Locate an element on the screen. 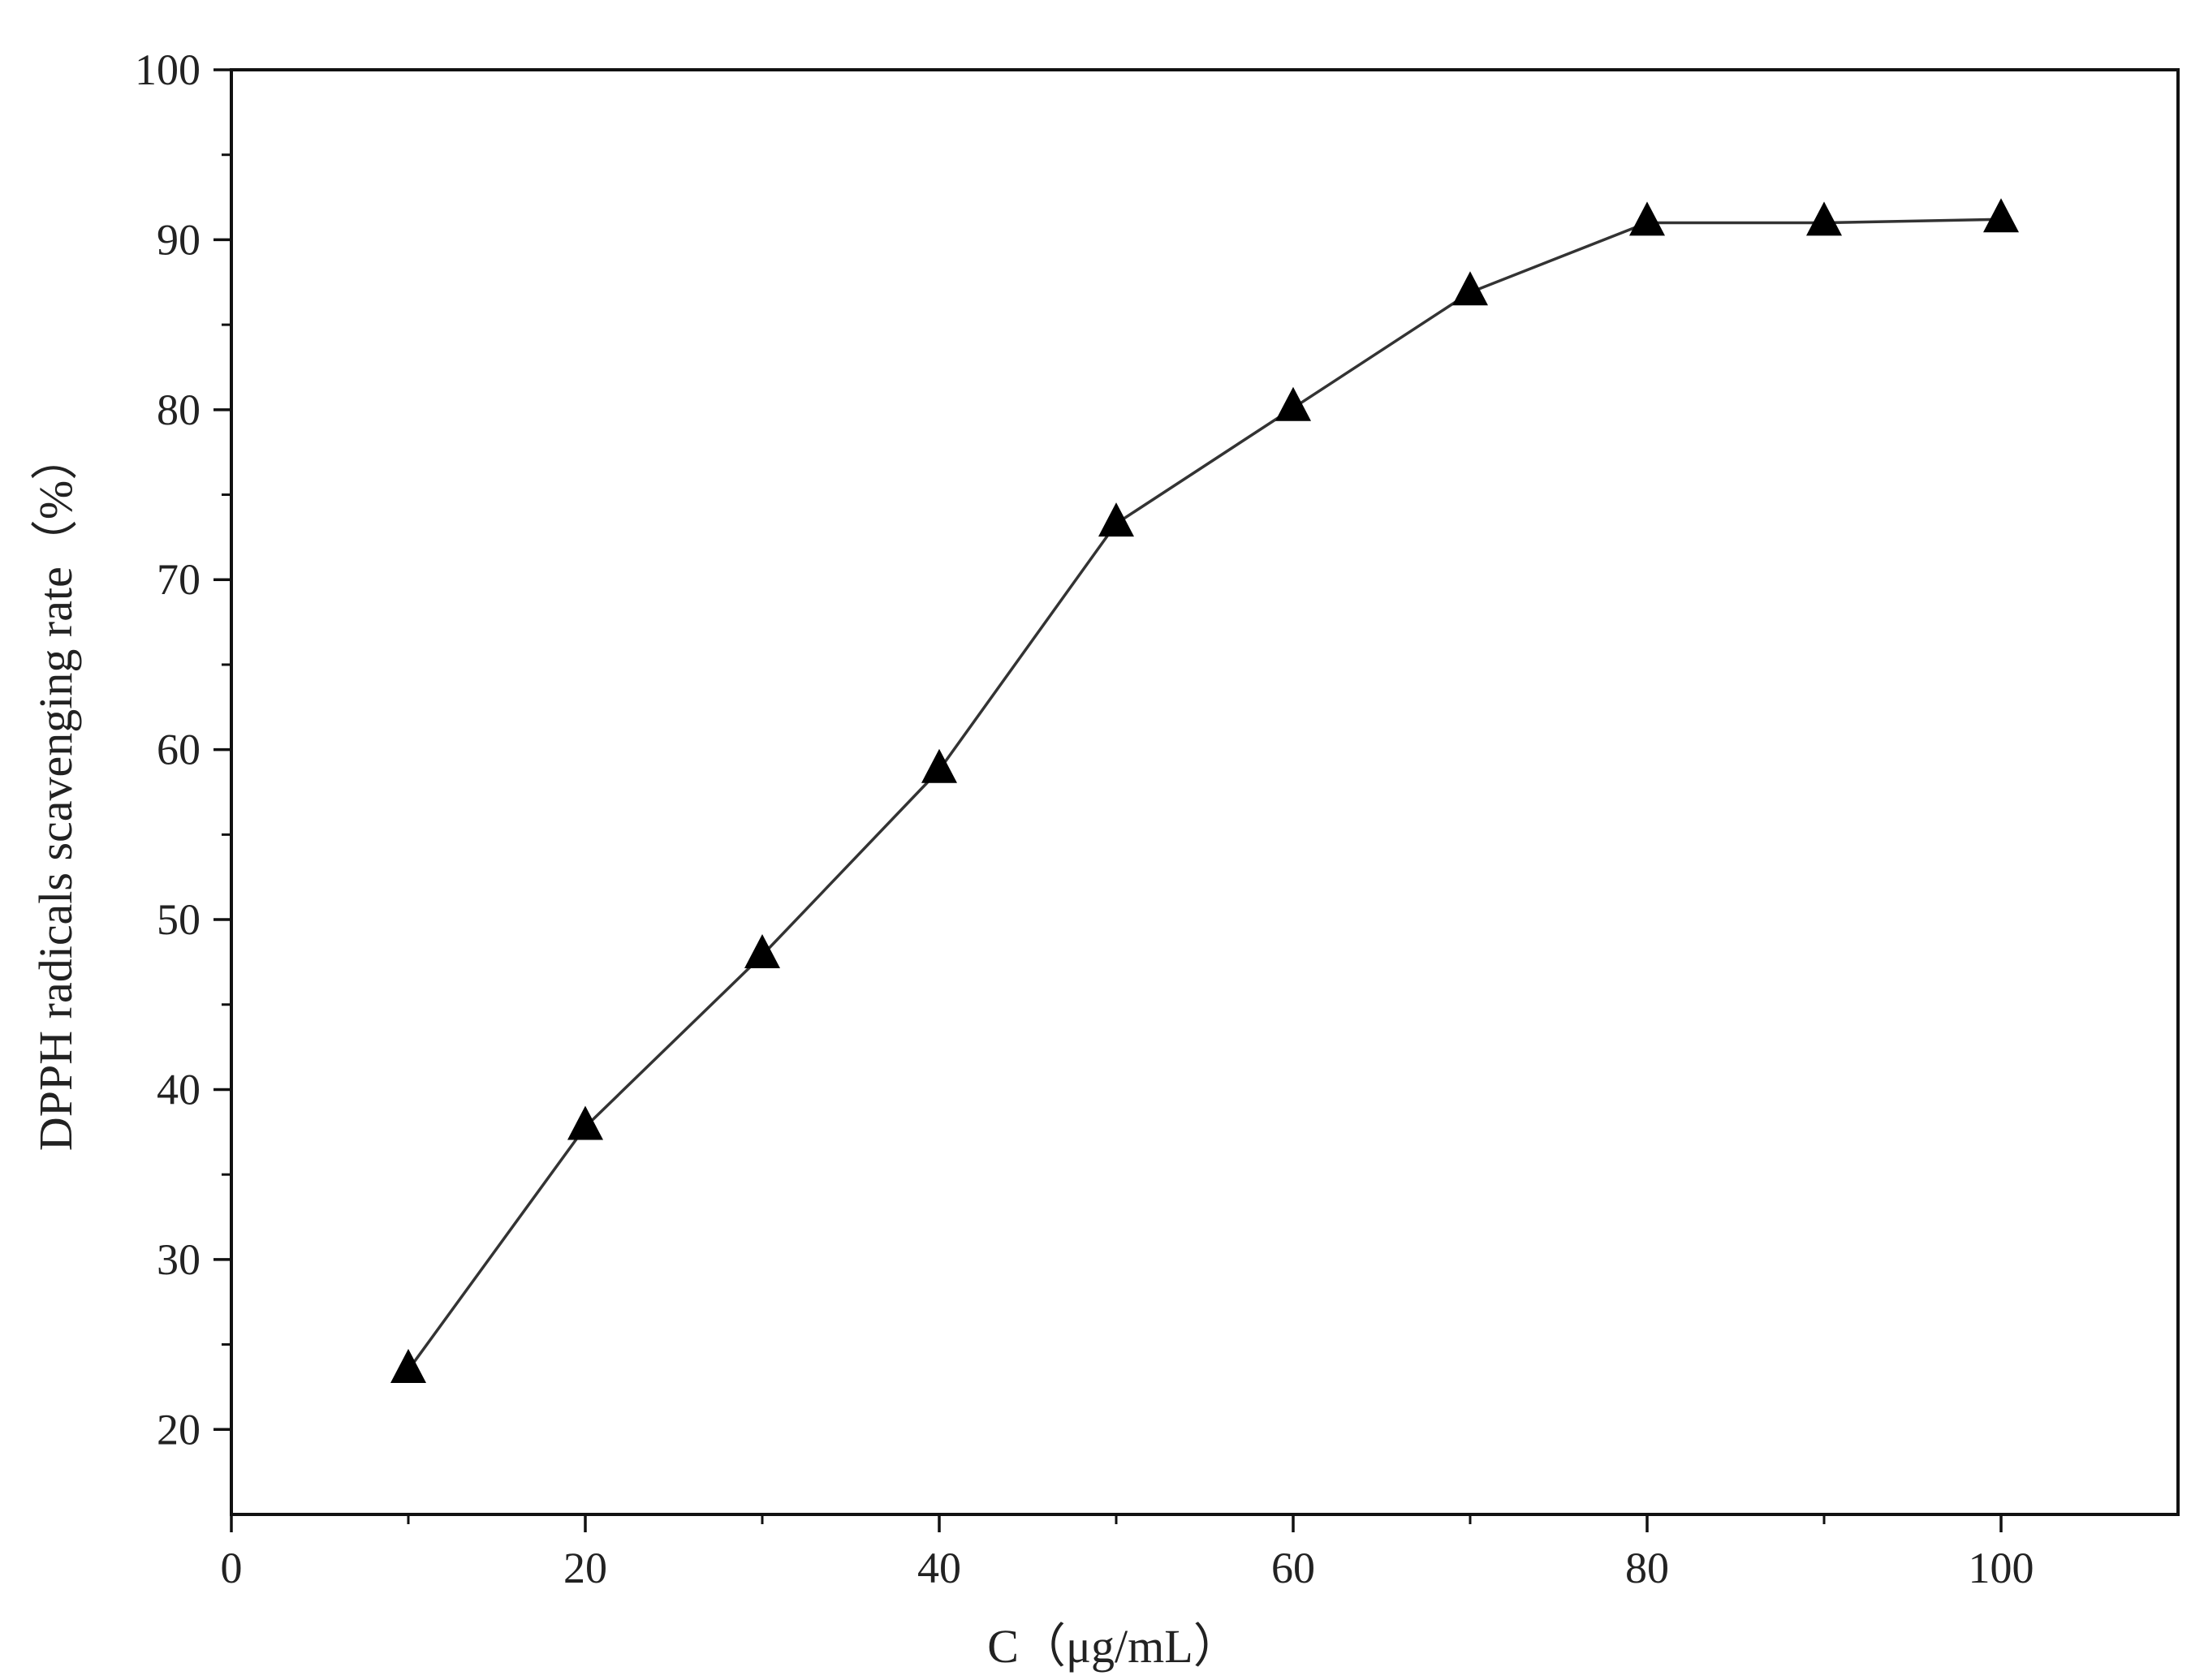 The height and width of the screenshot is (1680, 2204). y-tick-labels: 20 30 40 50 60 70 80 90 100 is located at coordinates (168, 750).